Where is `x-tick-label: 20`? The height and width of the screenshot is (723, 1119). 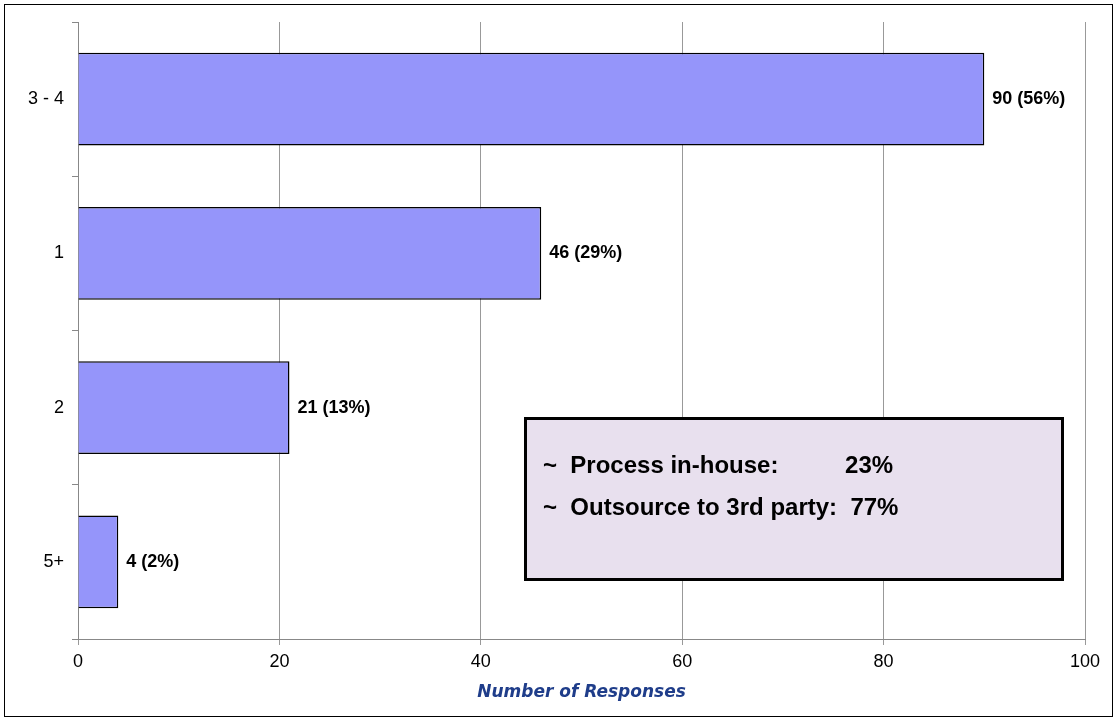
x-tick-label: 20 is located at coordinates (279, 660).